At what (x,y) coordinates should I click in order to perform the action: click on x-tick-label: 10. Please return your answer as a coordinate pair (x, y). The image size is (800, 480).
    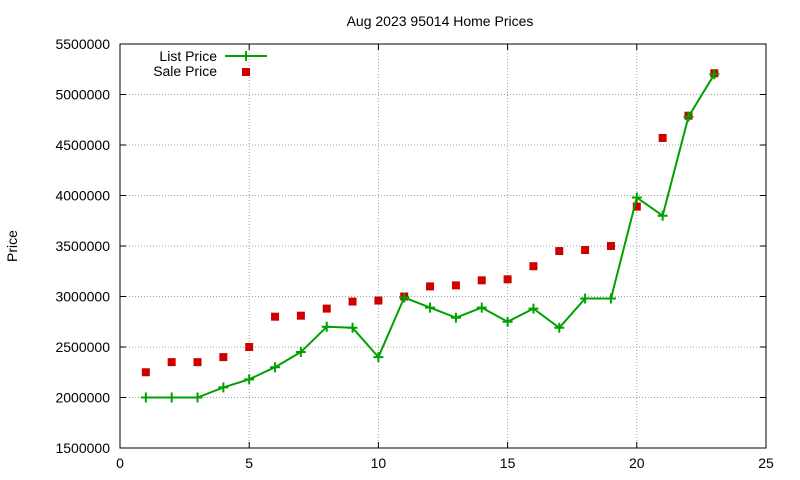
    Looking at the image, I should click on (379, 463).